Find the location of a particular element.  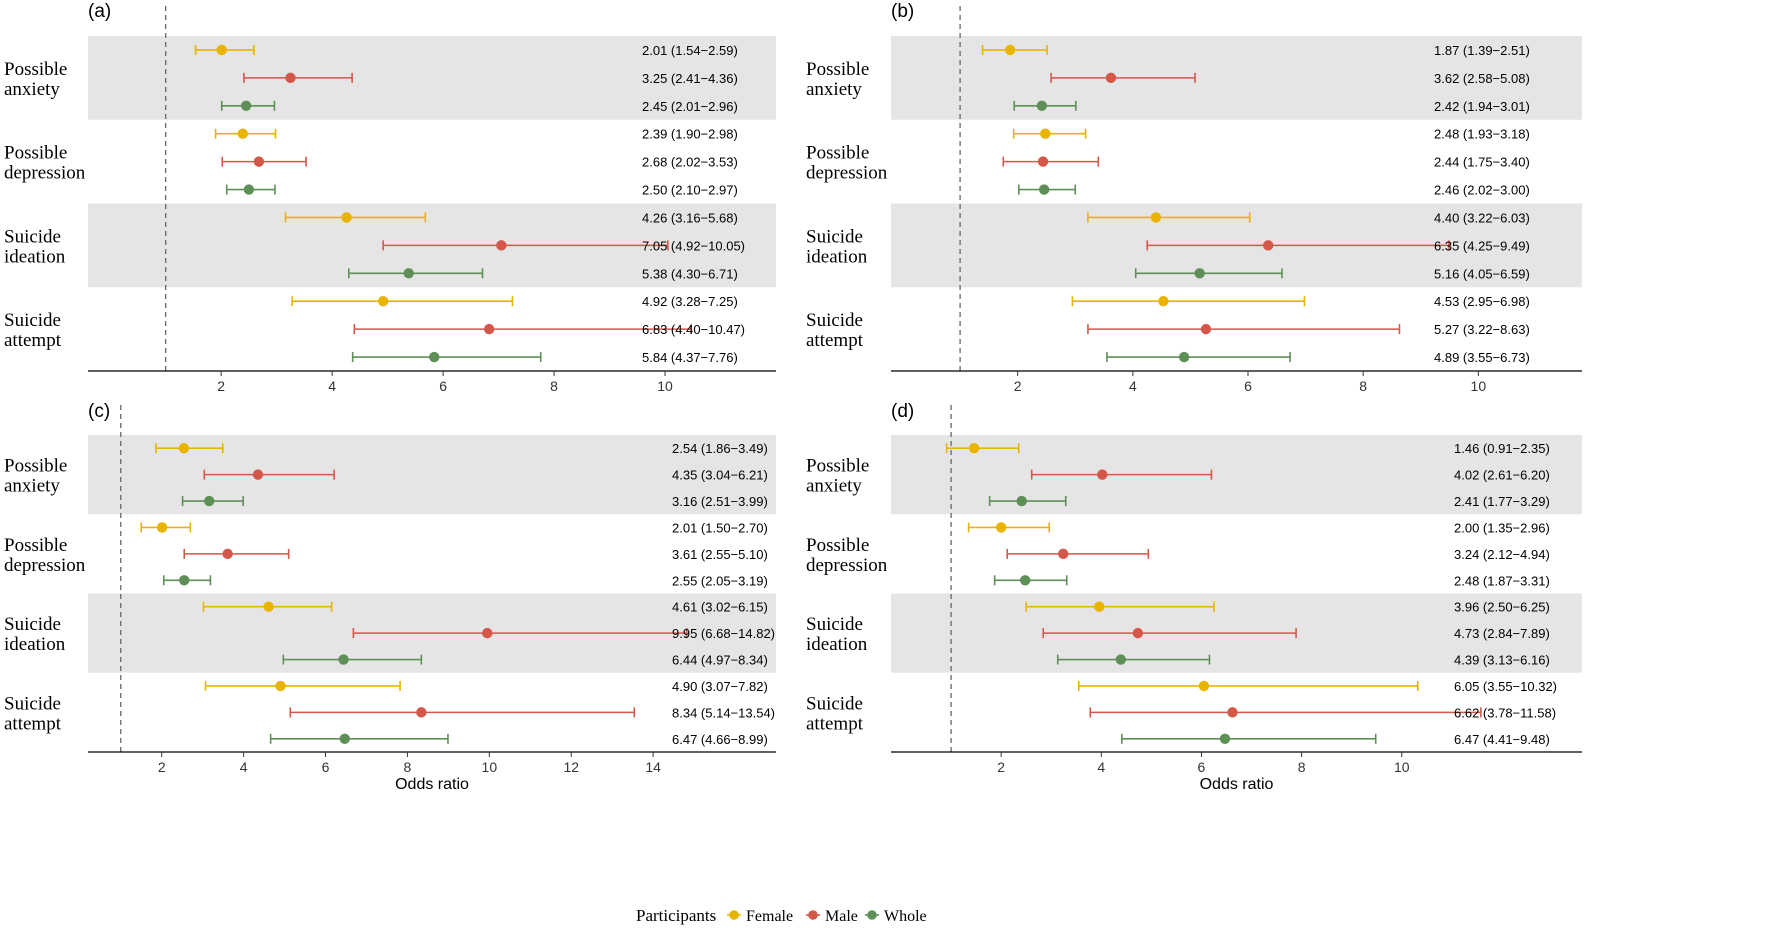

ci-text-label: 1.46 (0.91−2.35) is located at coordinates (1502, 448).